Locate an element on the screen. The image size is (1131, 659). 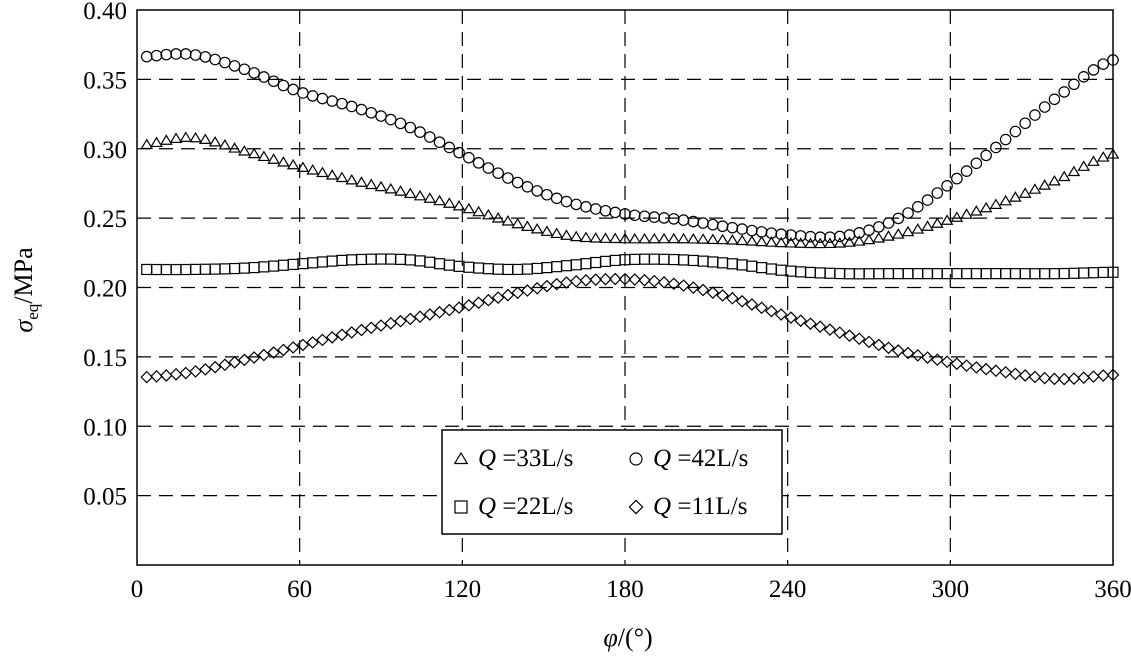
x-tick-label: 300 is located at coordinates (951, 589).